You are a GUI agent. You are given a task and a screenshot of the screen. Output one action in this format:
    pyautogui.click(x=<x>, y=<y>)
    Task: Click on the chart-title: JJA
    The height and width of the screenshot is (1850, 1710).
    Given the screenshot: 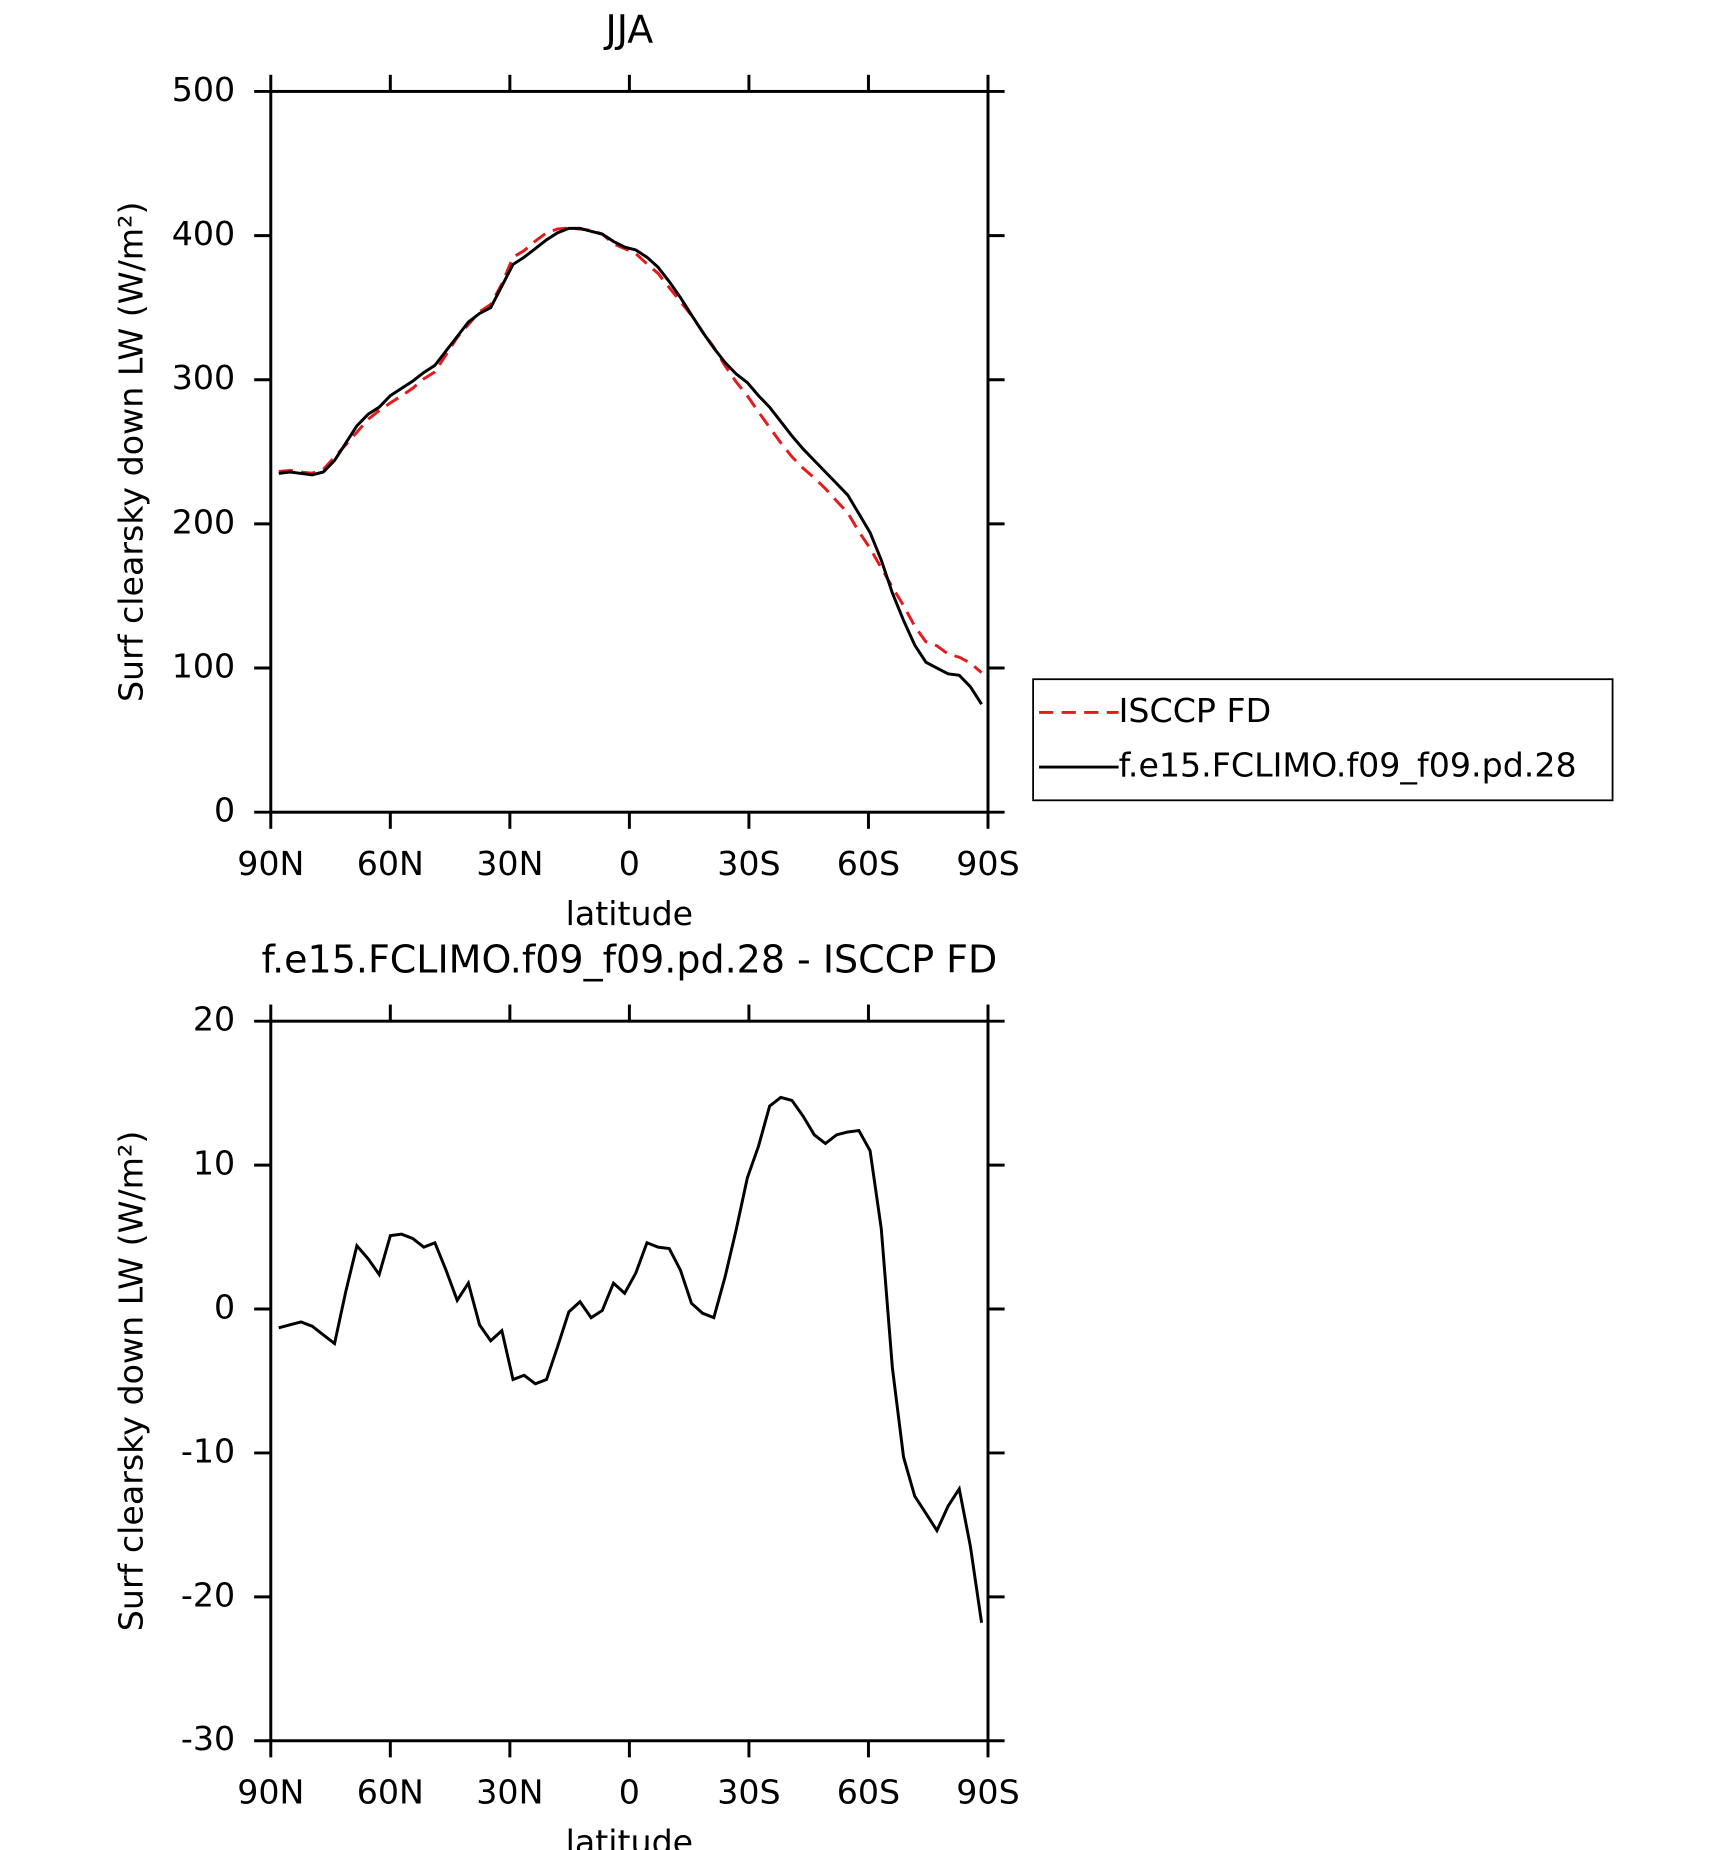 What is the action you would take?
    pyautogui.click(x=629, y=30)
    